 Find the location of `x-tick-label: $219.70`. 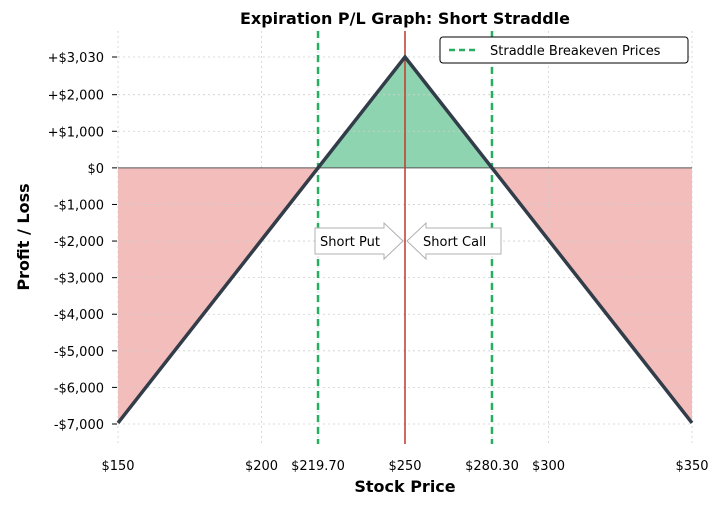

x-tick-label: $219.70 is located at coordinates (318, 466).